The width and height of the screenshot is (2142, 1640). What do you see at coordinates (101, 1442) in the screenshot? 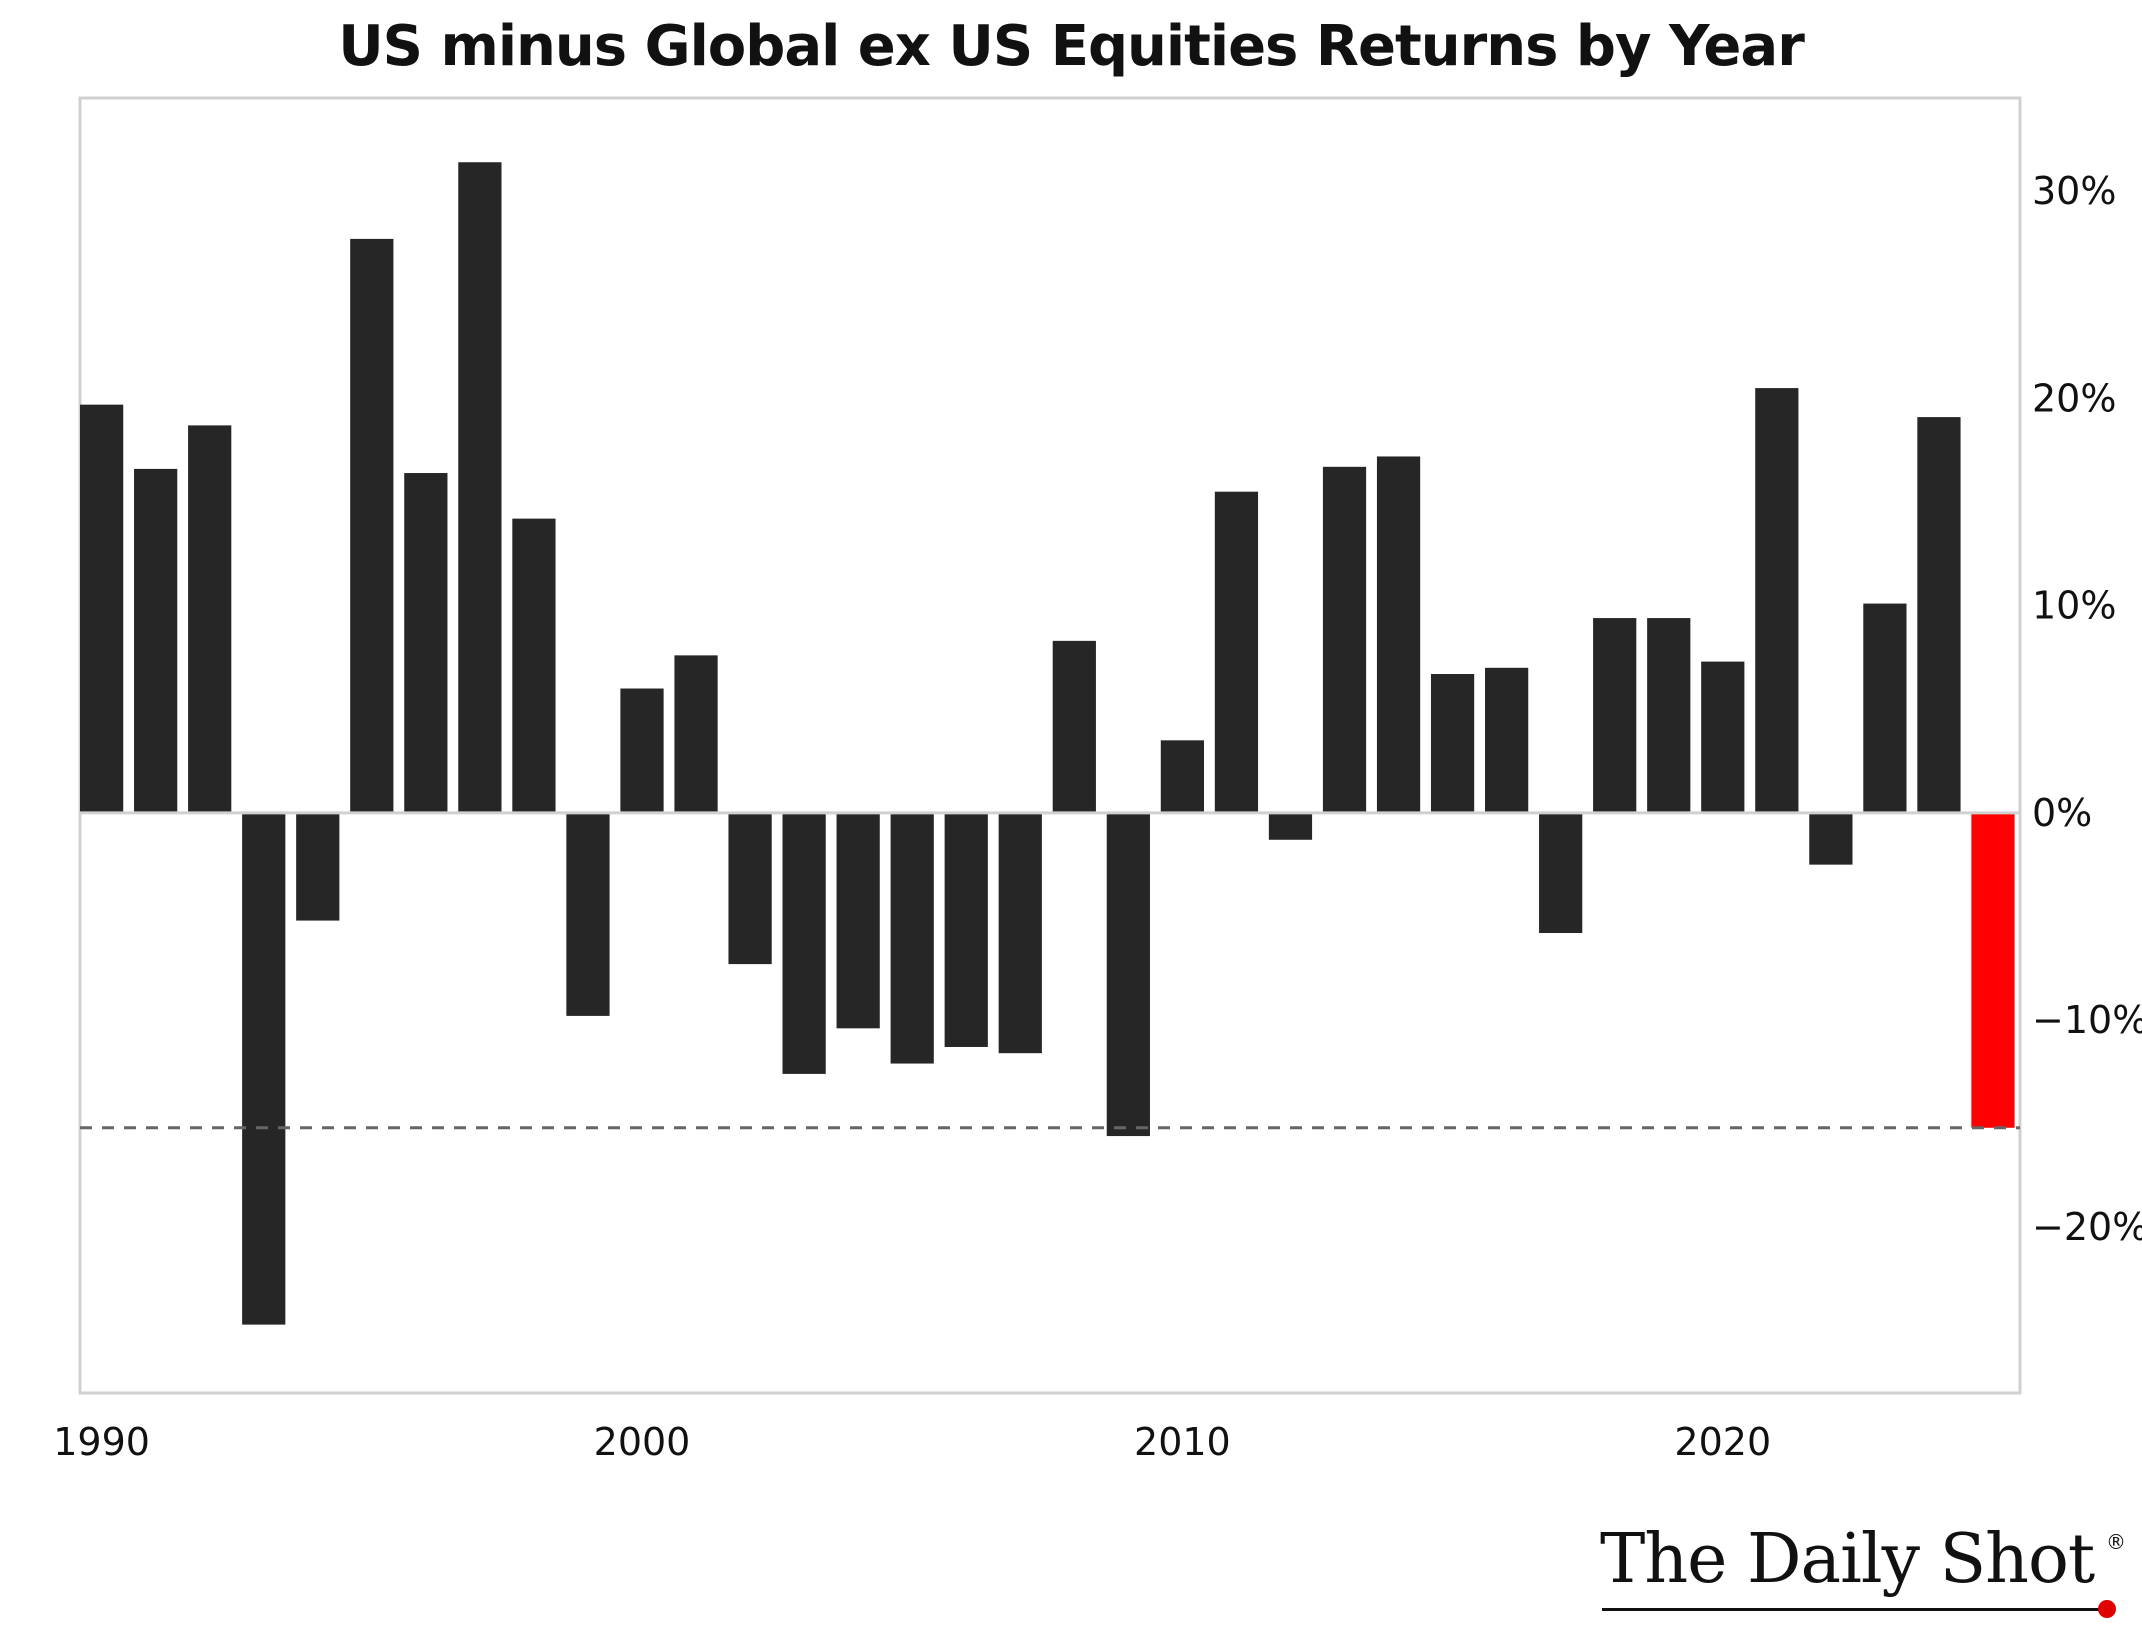
I see `x-tick-label: 1990` at bounding box center [101, 1442].